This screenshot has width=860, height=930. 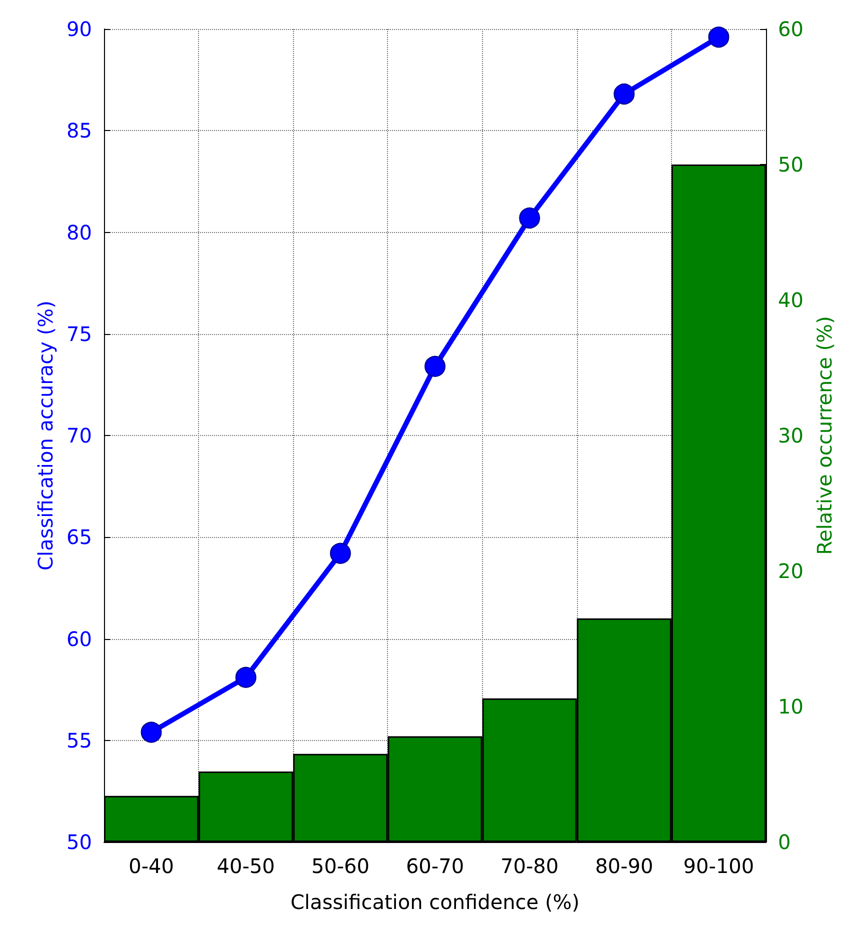 What do you see at coordinates (79, 232) in the screenshot?
I see `y-tick-label: 80` at bounding box center [79, 232].